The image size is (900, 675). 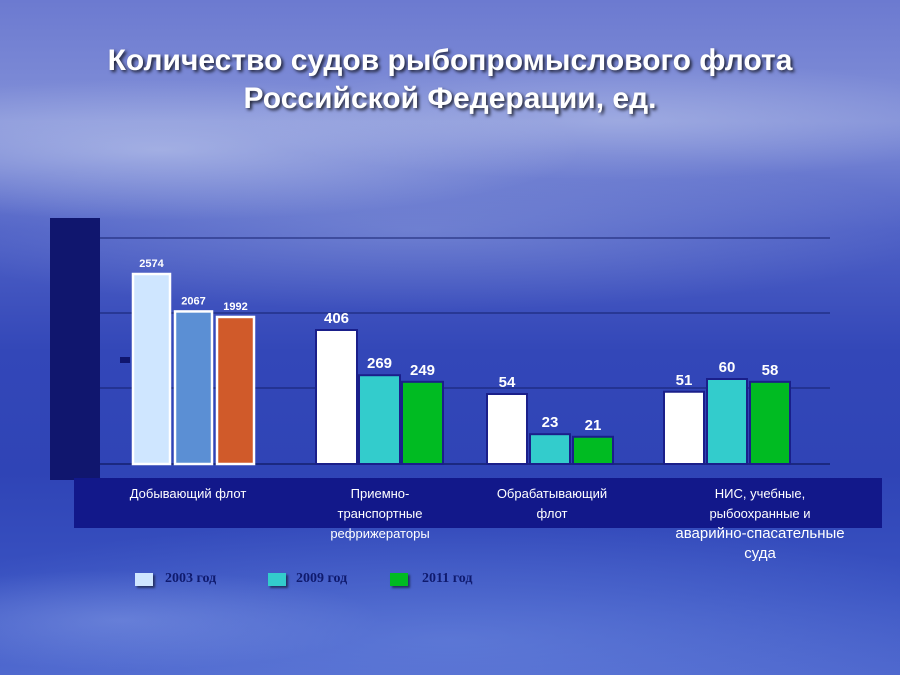 I want to click on legend-label-2011: 2011 год, so click(x=447, y=578).